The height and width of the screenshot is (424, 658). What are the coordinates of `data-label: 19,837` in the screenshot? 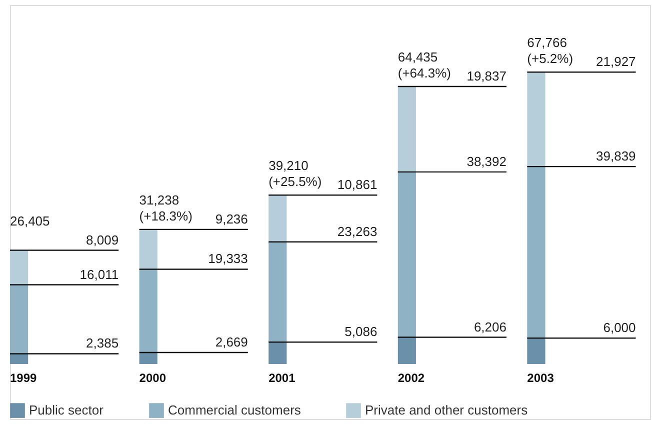 It's located at (486, 76).